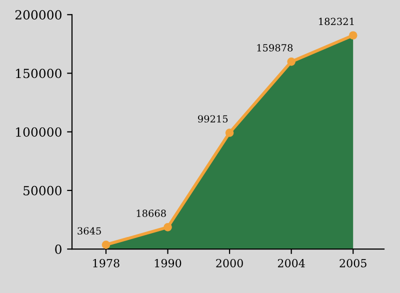  I want to click on data-label: 182321, so click(336, 22).